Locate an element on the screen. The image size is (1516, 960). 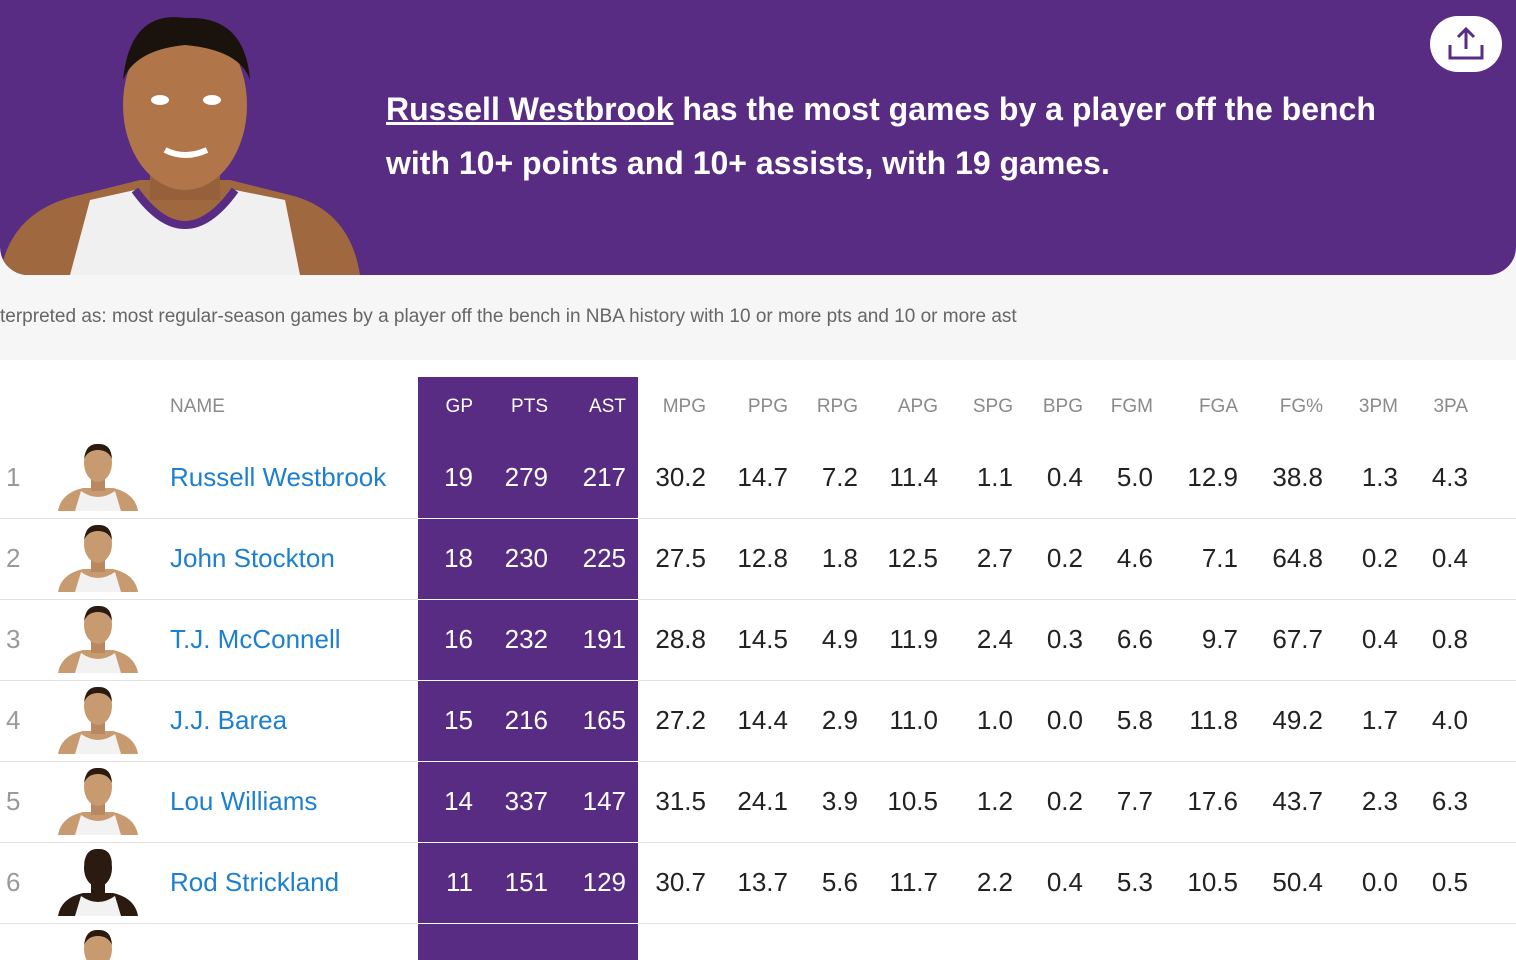
column-header: APG is located at coordinates (910, 407).